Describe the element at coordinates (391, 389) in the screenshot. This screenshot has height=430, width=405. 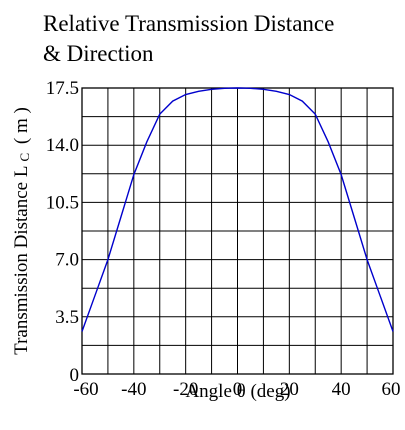
I see `x-tick-label-6: 60` at that location.